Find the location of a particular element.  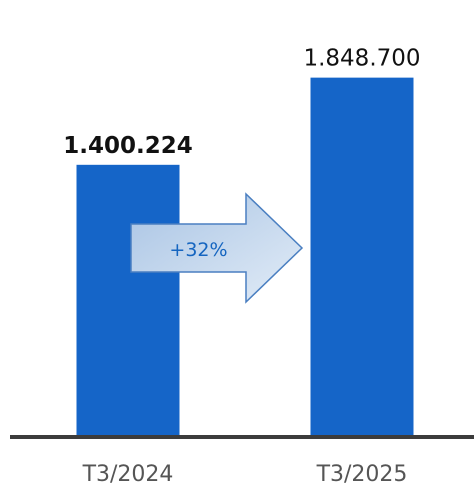

value-label-t3-2024: 1.400.224 is located at coordinates (128, 146).